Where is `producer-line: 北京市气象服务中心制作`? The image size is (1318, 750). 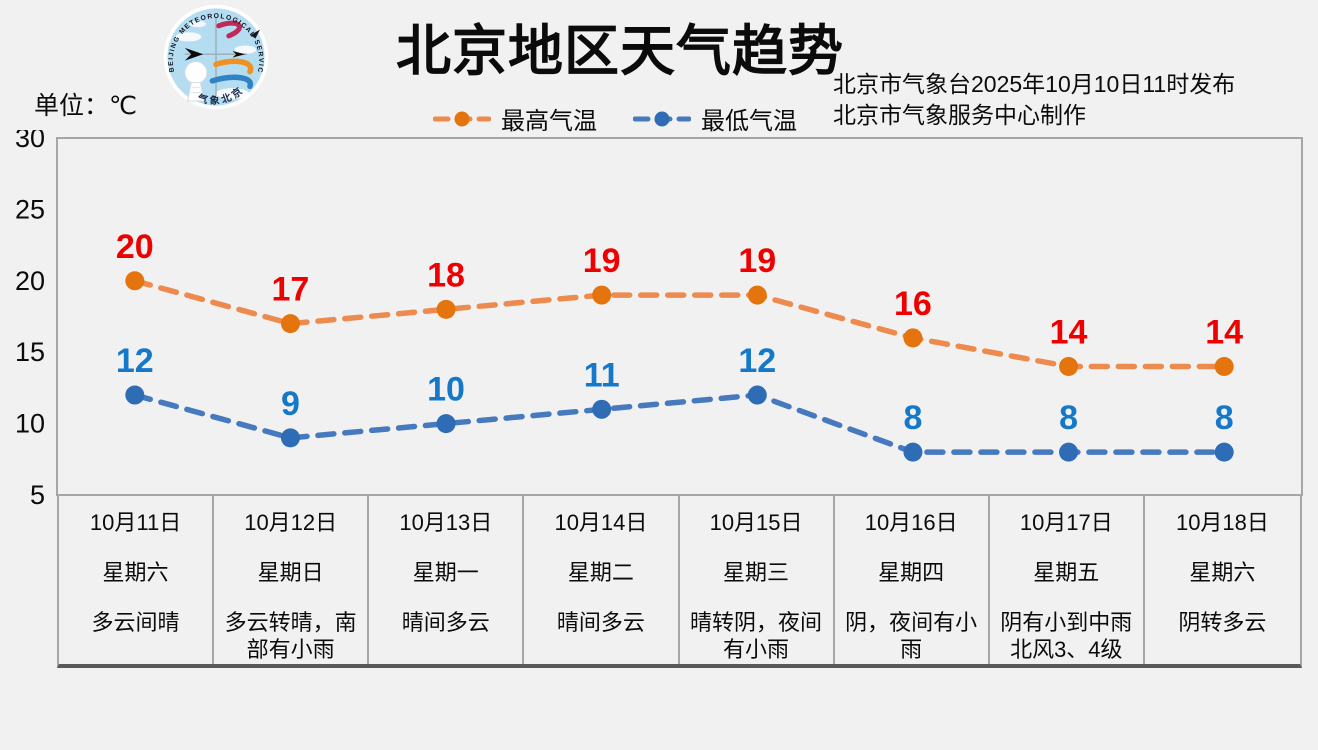
producer-line: 北京市气象服务中心制作 is located at coordinates (959, 115).